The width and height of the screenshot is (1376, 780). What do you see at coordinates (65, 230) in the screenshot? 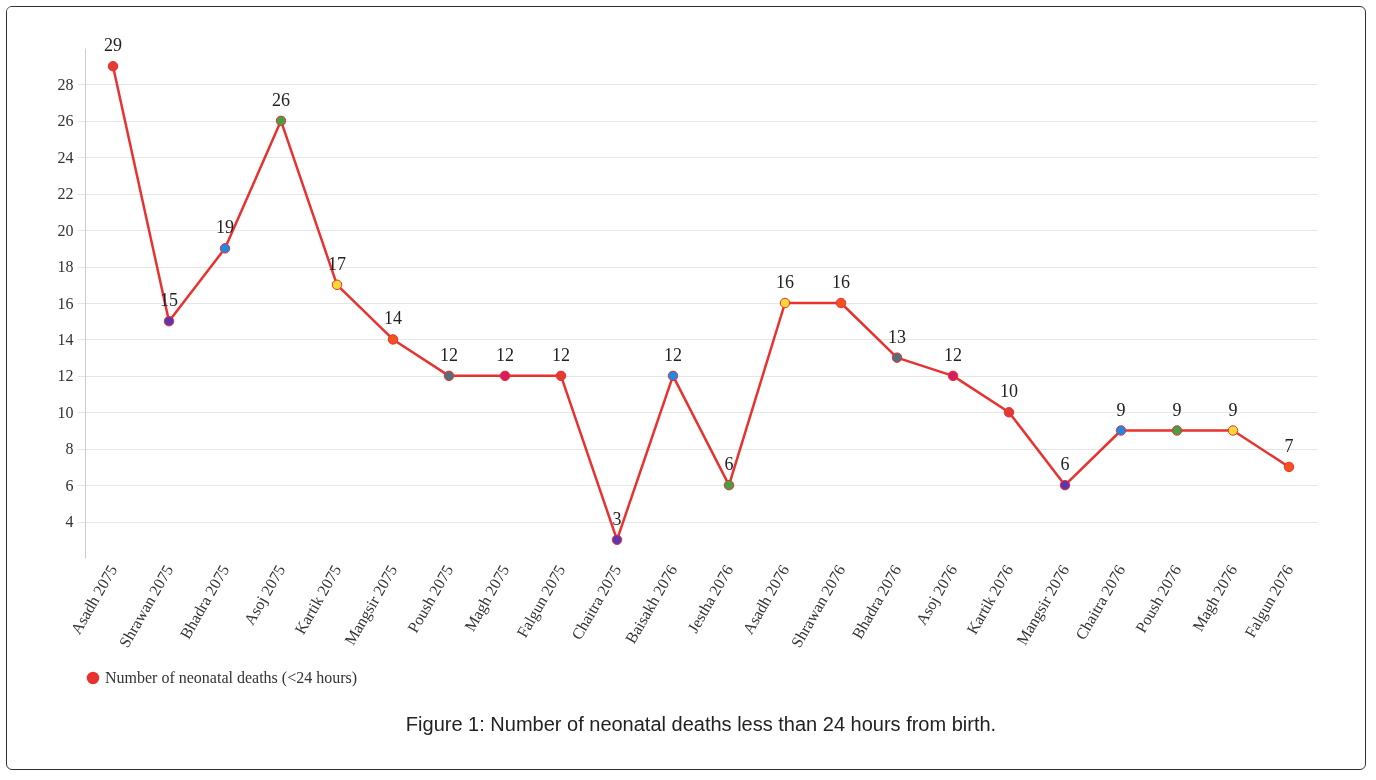
I see `y-tick-label: 20` at bounding box center [65, 230].